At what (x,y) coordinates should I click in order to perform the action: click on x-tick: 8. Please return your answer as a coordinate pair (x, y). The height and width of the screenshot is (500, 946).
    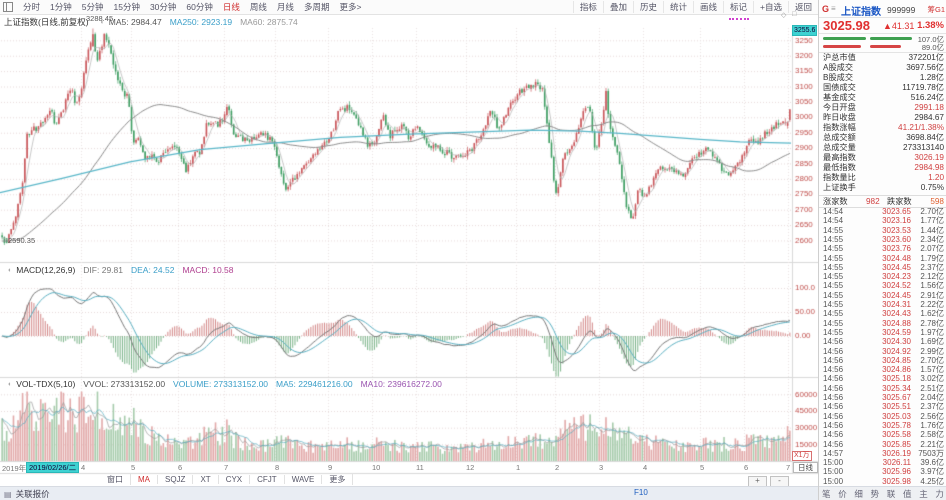
    Looking at the image, I should click on (277, 467).